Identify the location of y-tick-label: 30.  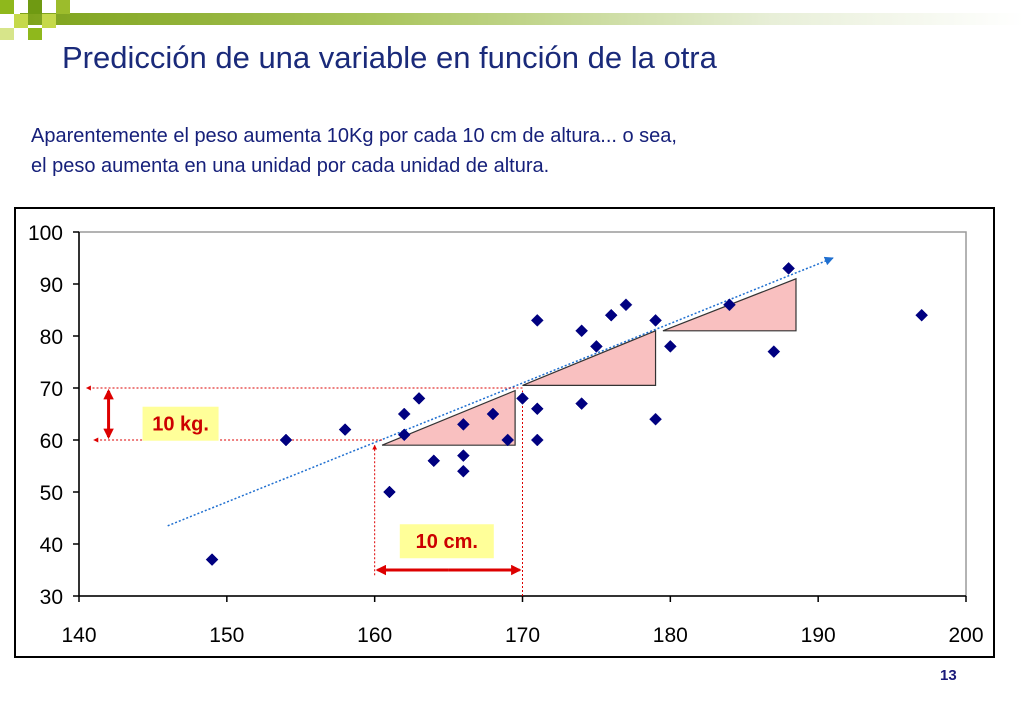
(51, 597).